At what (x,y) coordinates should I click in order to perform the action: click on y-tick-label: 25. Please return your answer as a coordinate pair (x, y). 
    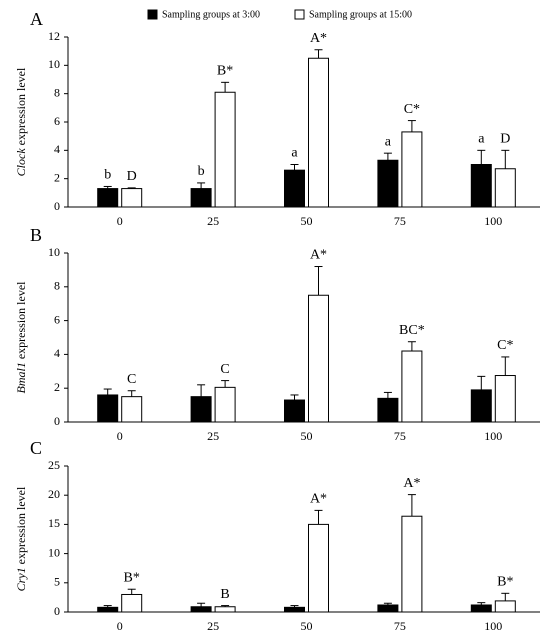
    Looking at the image, I should click on (54, 465).